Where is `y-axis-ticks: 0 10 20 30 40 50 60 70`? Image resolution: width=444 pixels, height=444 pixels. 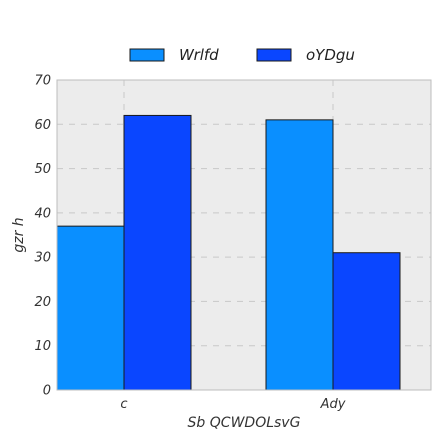
y-axis-ticks: 0 10 20 30 40 50 60 70 is located at coordinates (42, 236).